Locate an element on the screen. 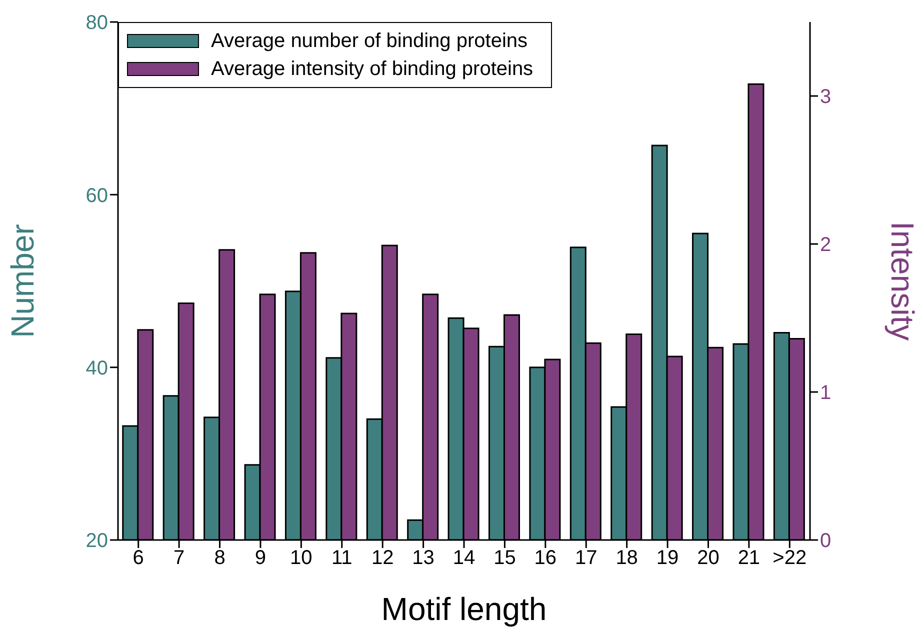 Image resolution: width=915 pixels, height=635 pixels. x-tick-label: 18 is located at coordinates (627, 558).